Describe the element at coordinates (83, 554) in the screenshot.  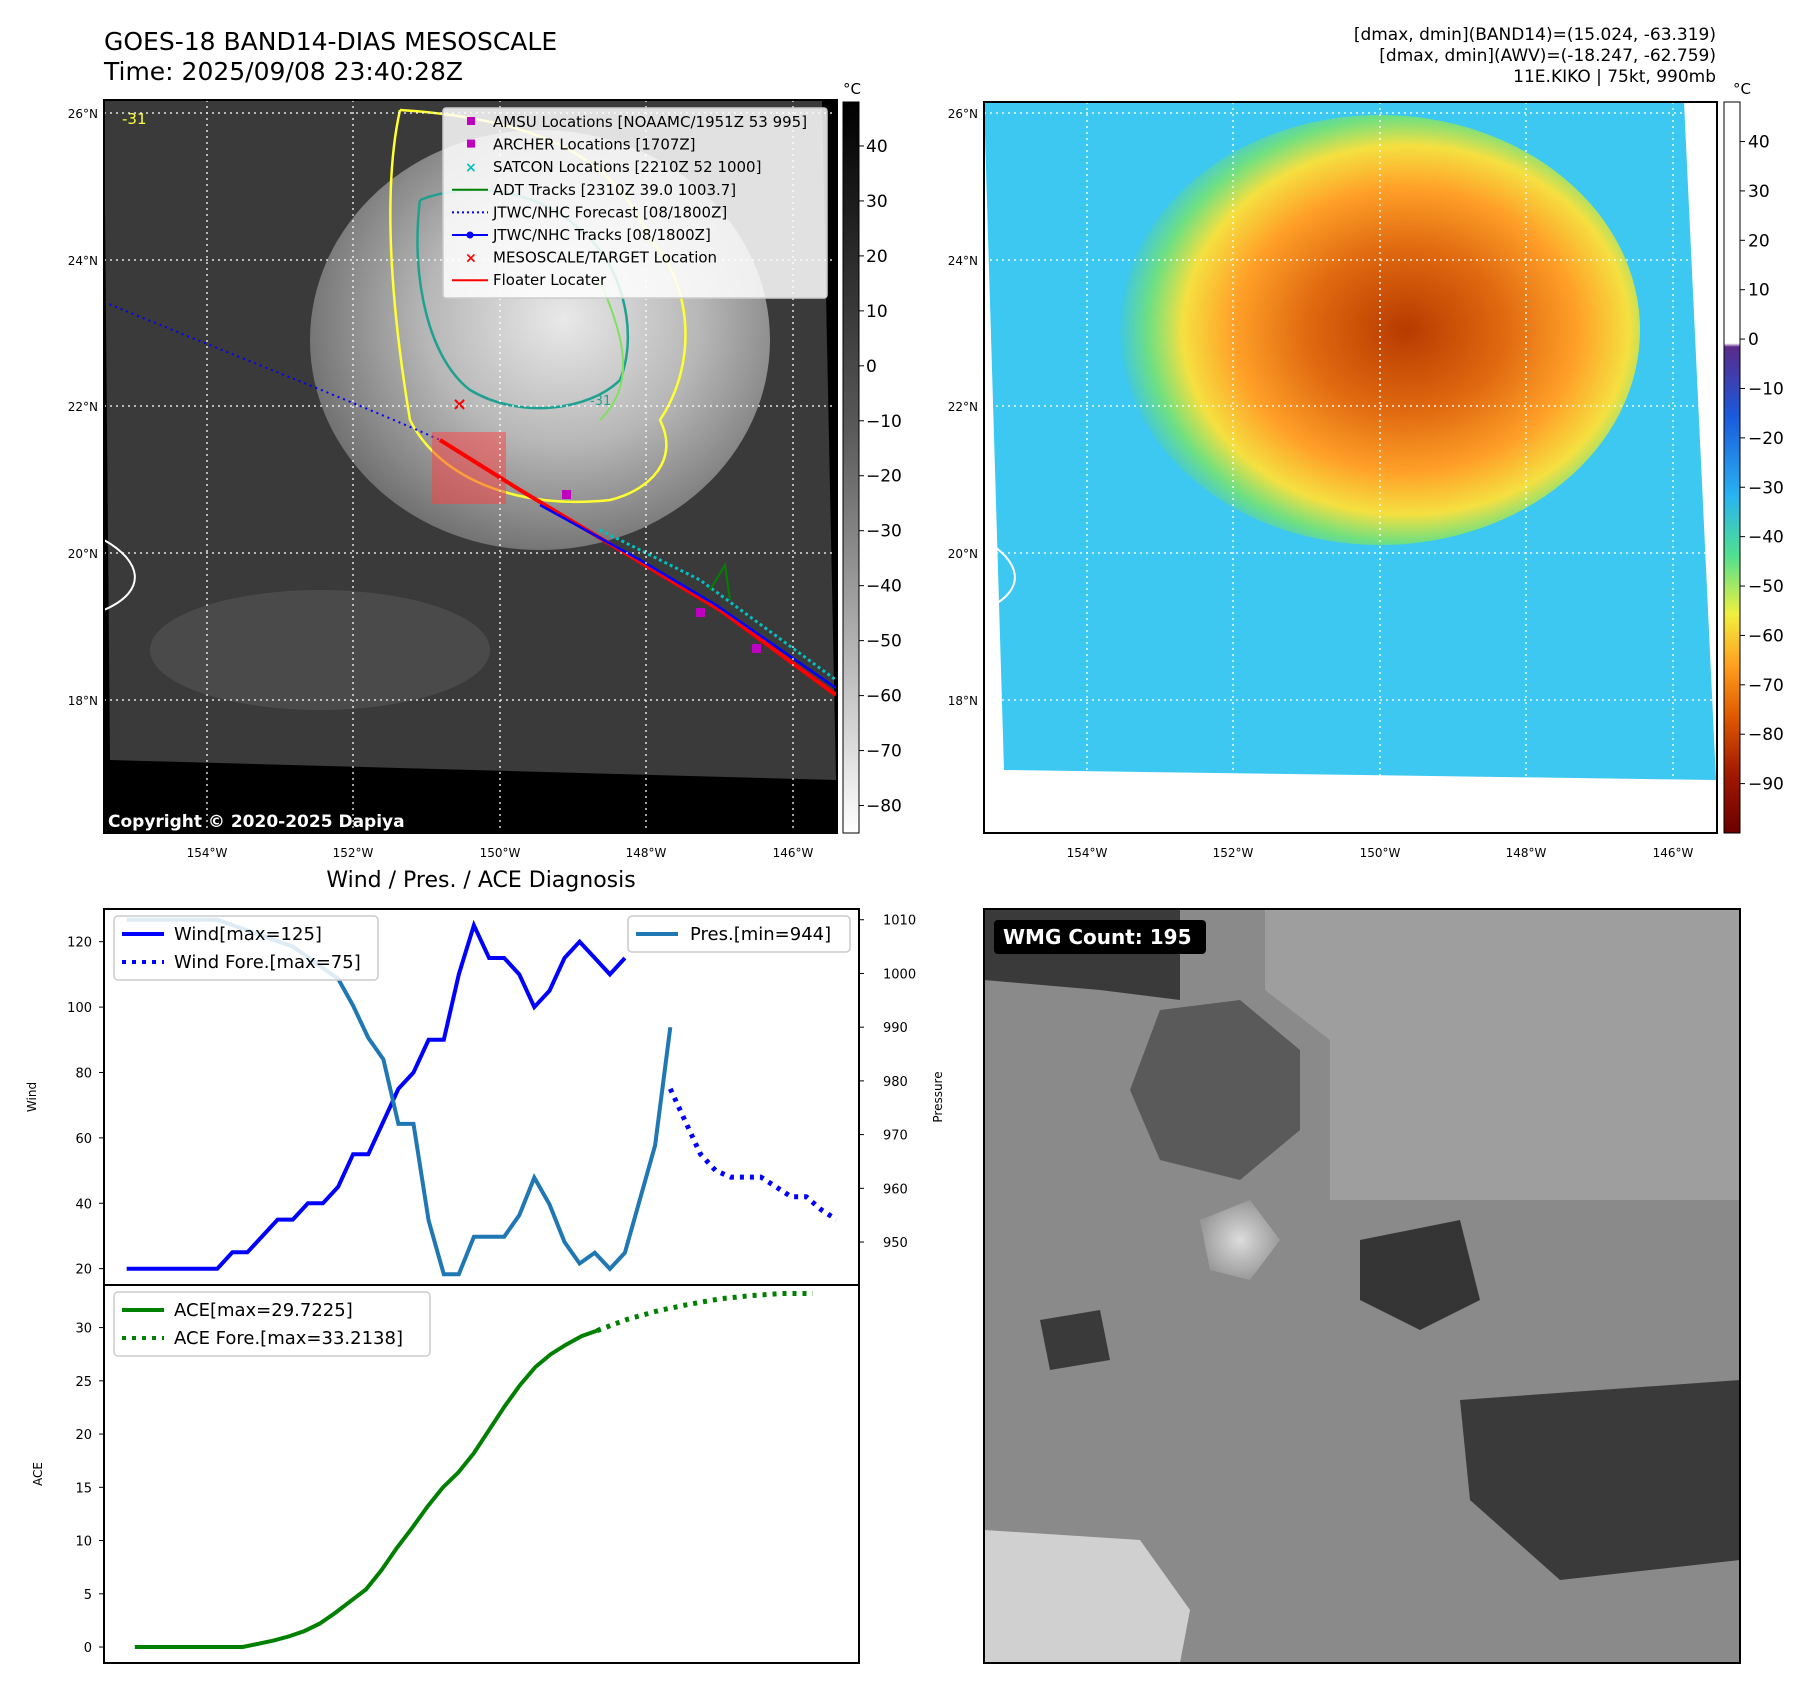
I see `ir-lat-label: 20°N` at that location.